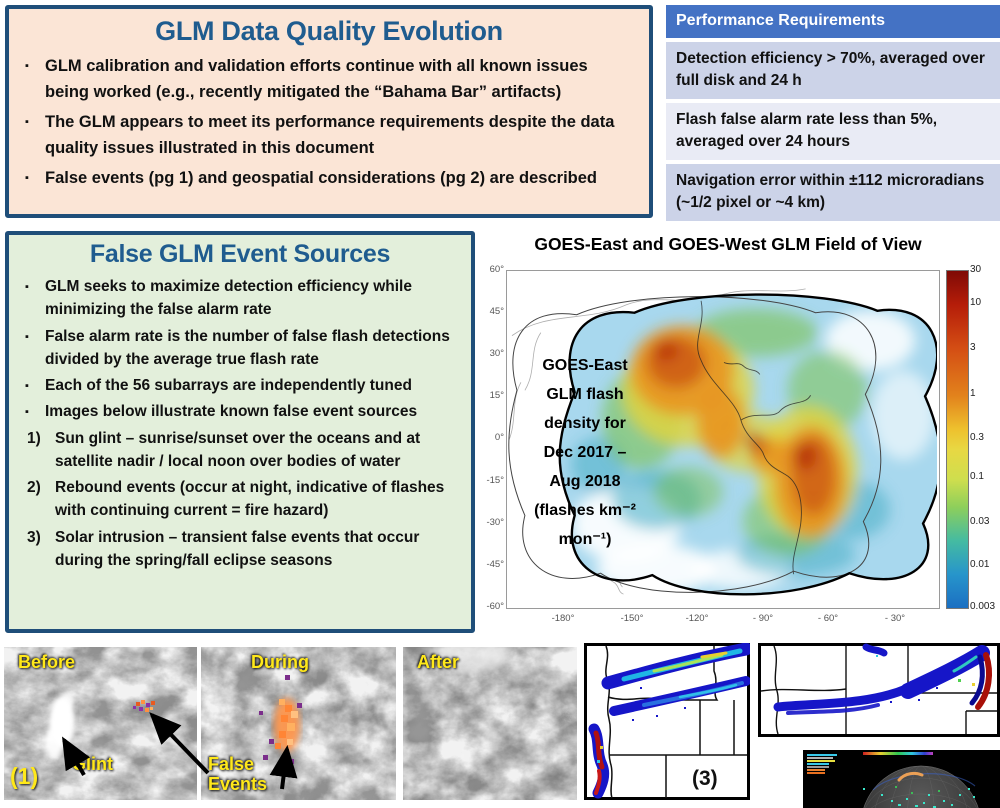 The height and width of the screenshot is (808, 1000). I want to click on globe-legend, so click(822, 764).